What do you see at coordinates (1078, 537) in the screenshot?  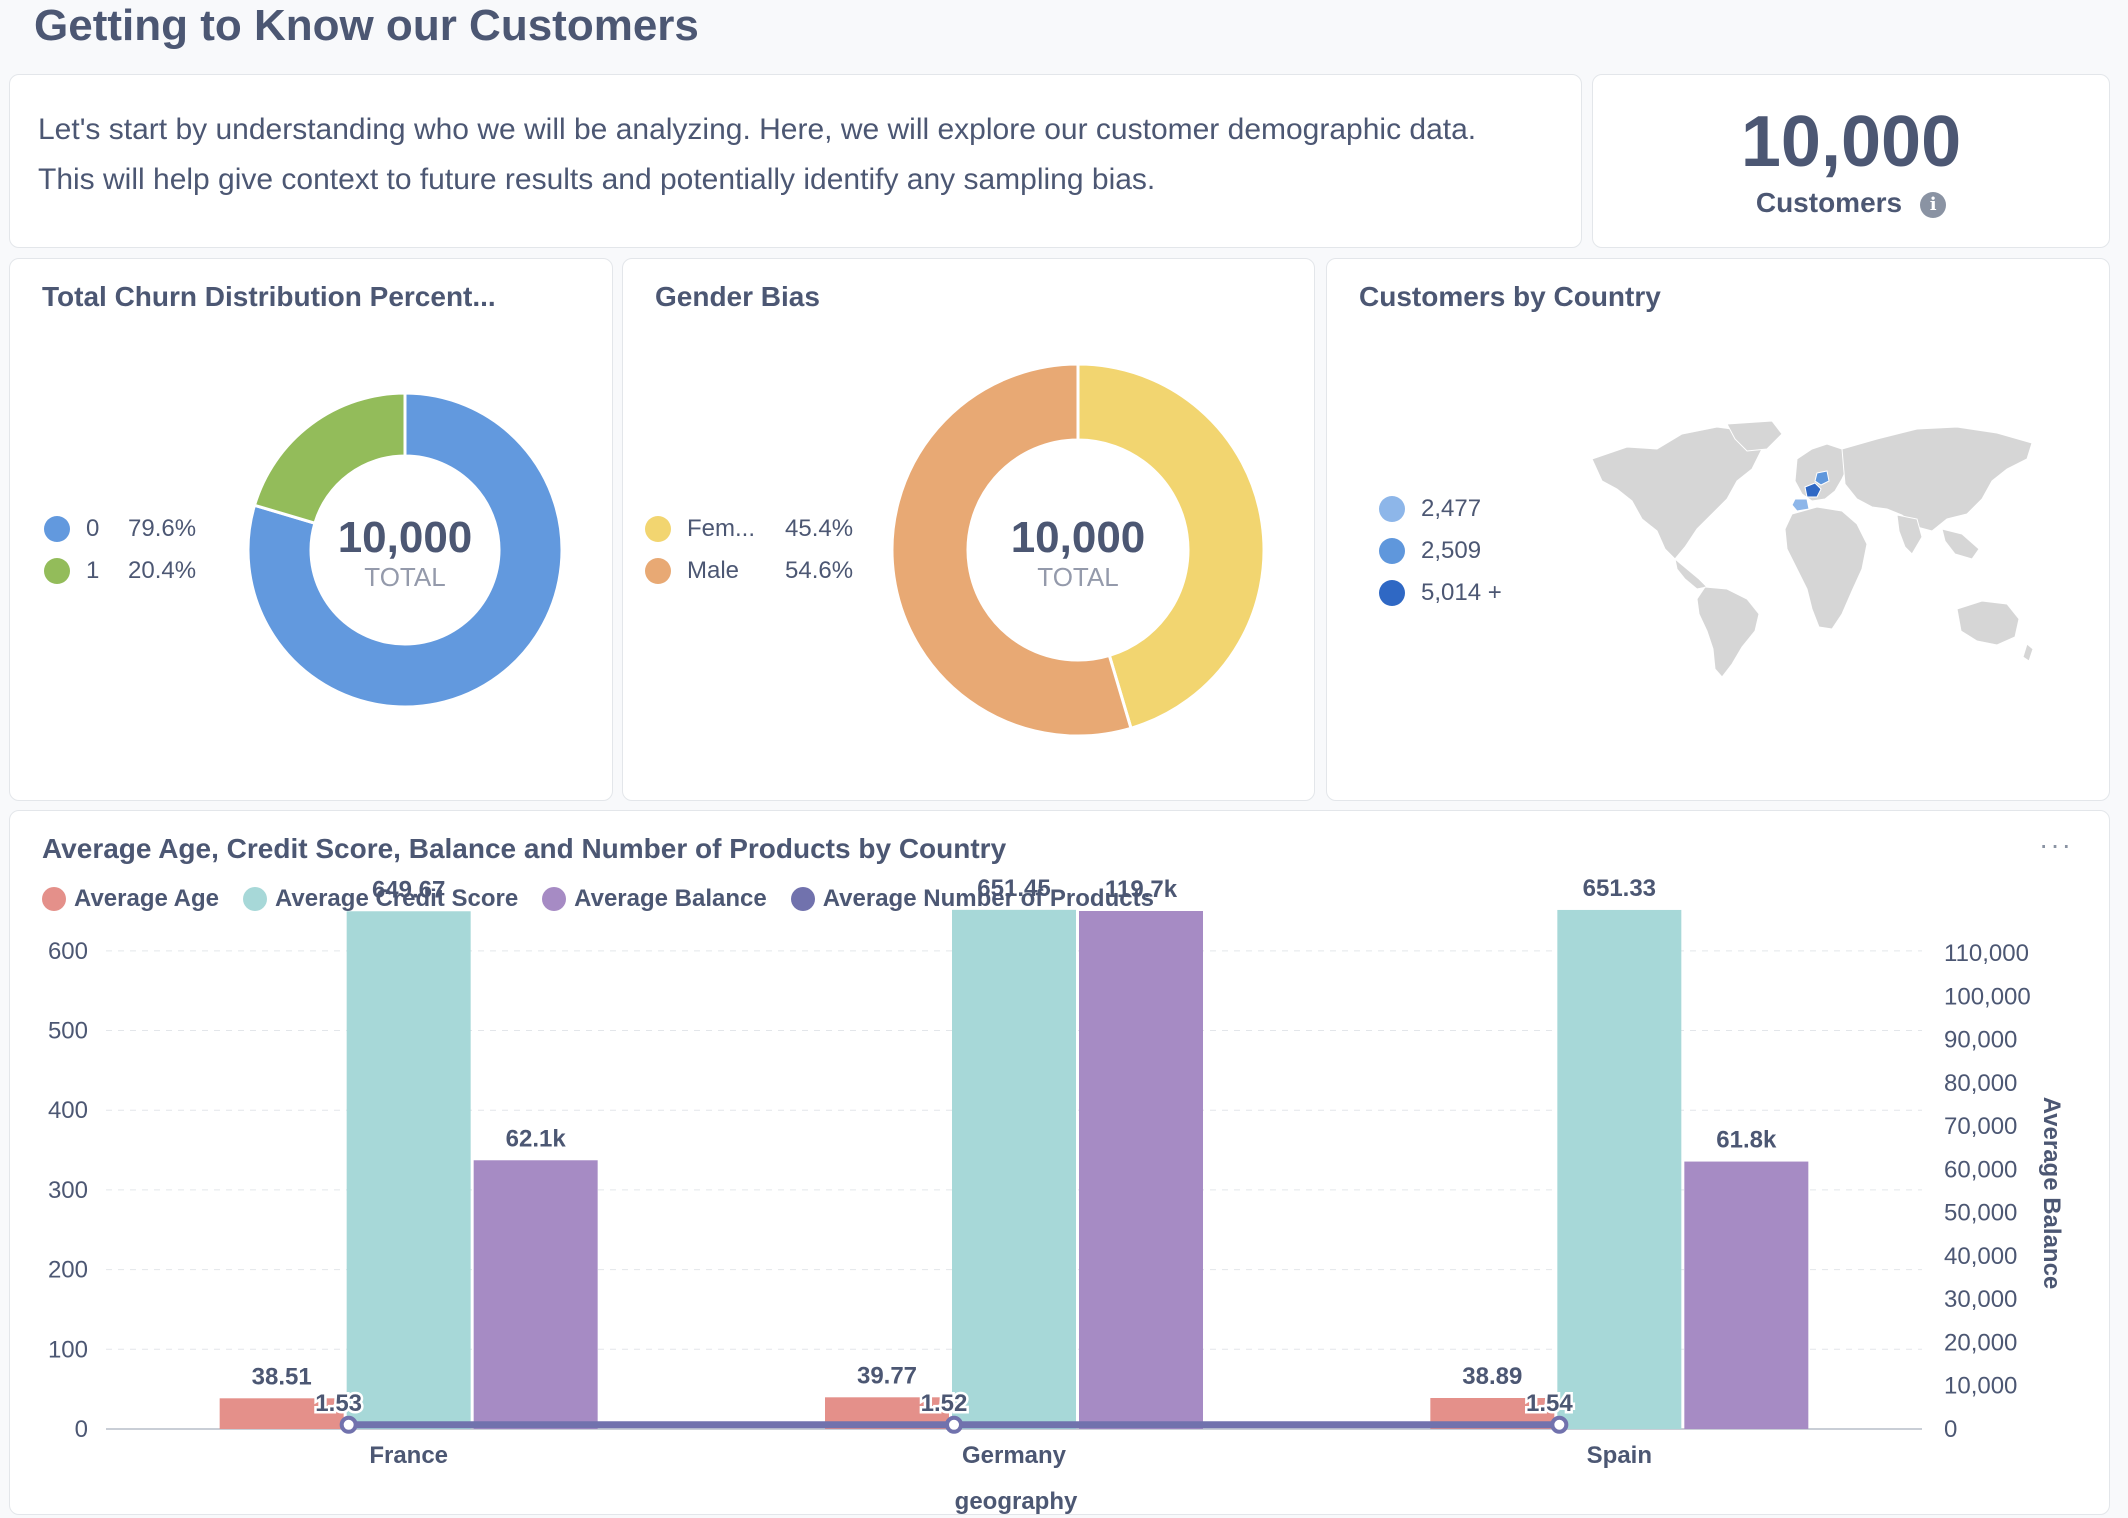 I see `gender-total: 10,000` at bounding box center [1078, 537].